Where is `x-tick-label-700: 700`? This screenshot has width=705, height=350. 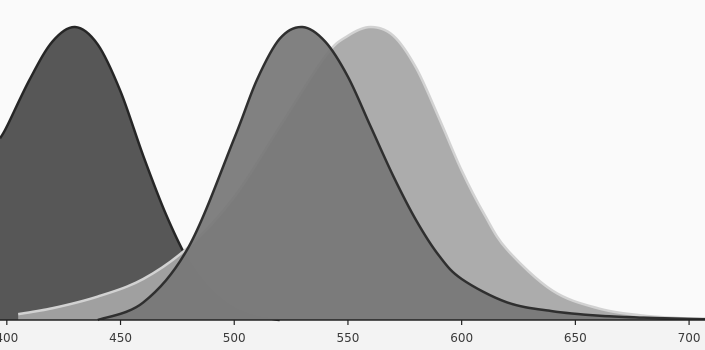
x-tick-label-700: 700 is located at coordinates (689, 338).